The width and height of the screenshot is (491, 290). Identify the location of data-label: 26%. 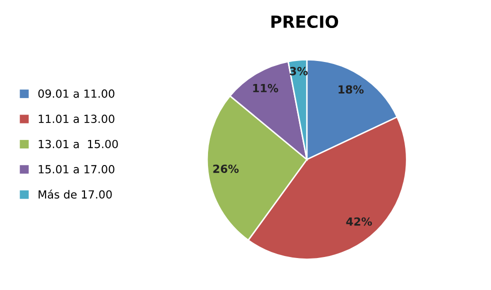
(226, 168).